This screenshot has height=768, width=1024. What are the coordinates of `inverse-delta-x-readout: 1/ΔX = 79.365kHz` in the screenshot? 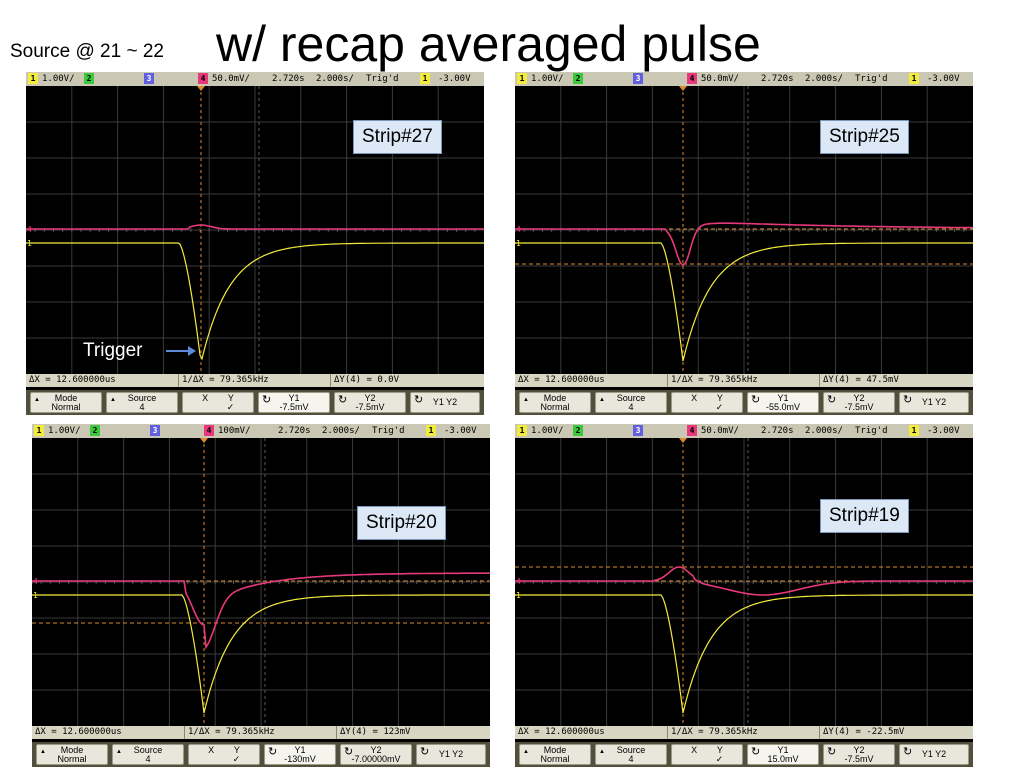 It's located at (229, 732).